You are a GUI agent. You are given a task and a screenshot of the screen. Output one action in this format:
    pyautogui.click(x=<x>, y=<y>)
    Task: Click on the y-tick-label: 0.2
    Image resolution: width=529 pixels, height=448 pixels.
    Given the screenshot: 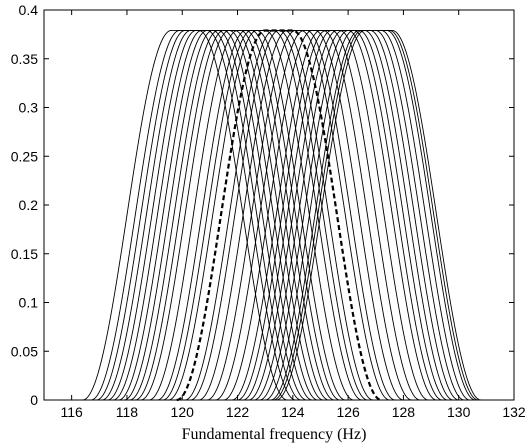 What is the action you would take?
    pyautogui.click(x=29, y=205)
    